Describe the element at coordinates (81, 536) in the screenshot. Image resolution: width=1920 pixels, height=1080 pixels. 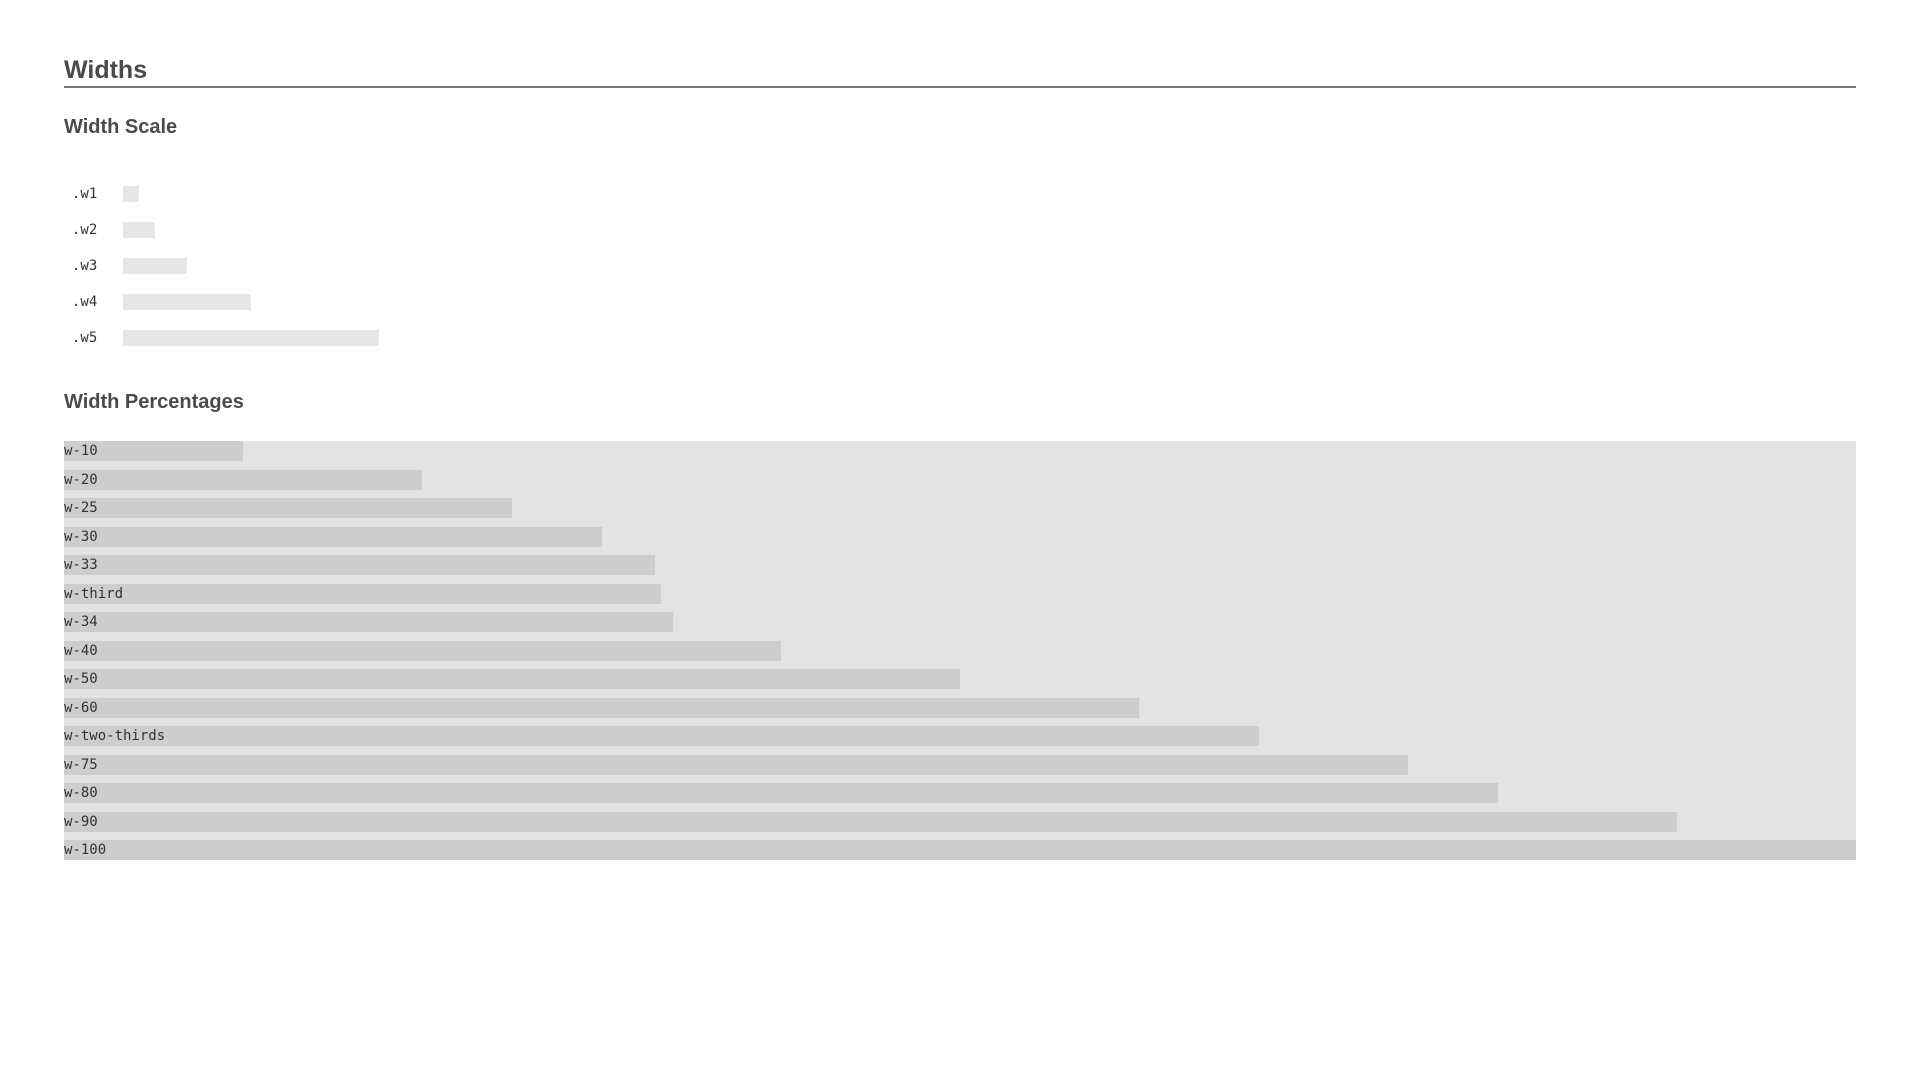
I see `width-label: w-30` at that location.